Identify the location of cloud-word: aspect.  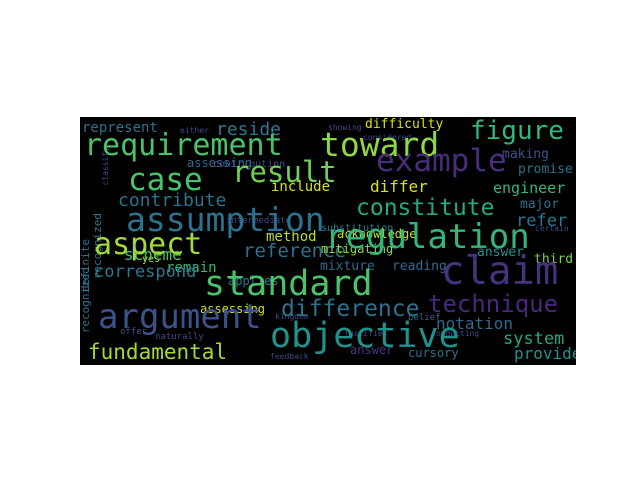
(148, 244).